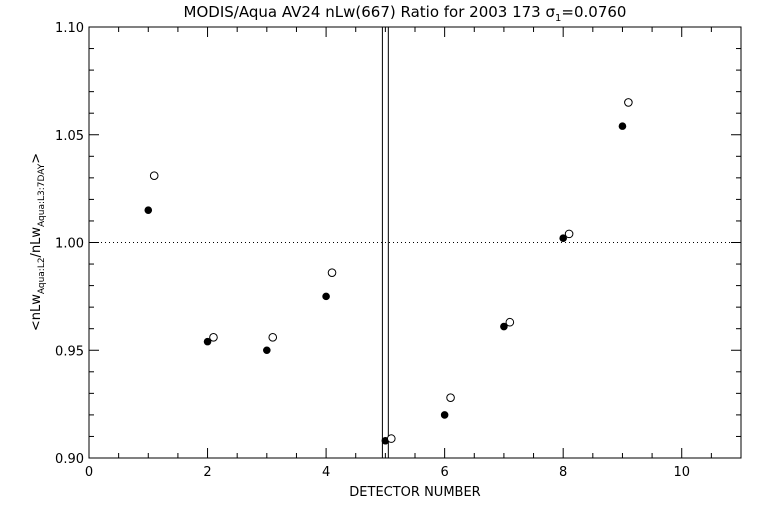  What do you see at coordinates (414, 492) in the screenshot?
I see `x-axis-label: DETECTOR NUMBER` at bounding box center [414, 492].